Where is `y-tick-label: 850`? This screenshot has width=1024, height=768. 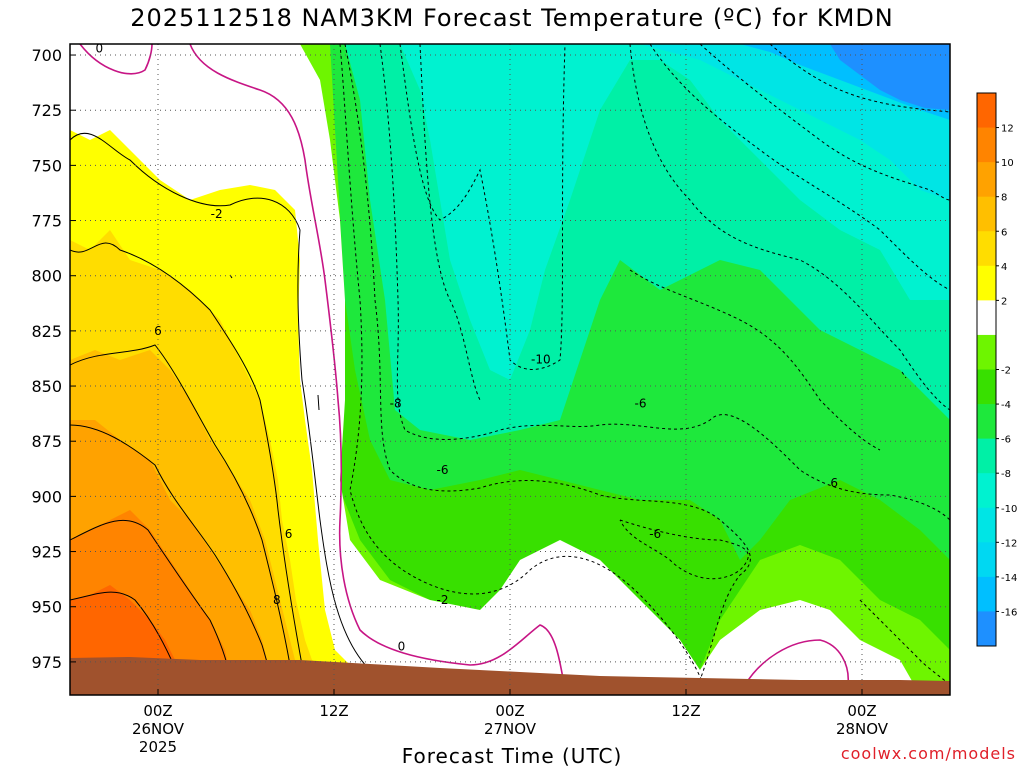
y-tick-label: 850 is located at coordinates (46, 386).